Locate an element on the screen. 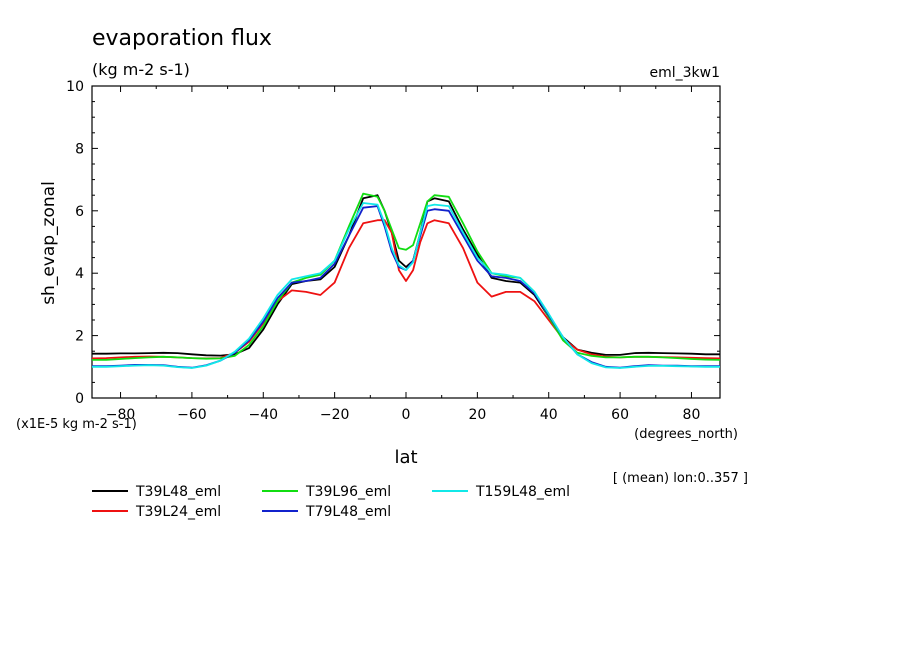 Image resolution: width=904 pixels, height=654 pixels. experiment-label: eml_3kw1 is located at coordinates (684, 73).